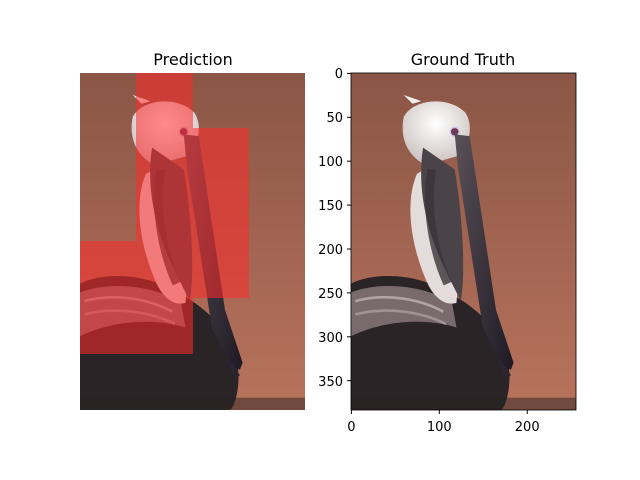  I want to click on x-tick-label: 0, so click(351, 427).